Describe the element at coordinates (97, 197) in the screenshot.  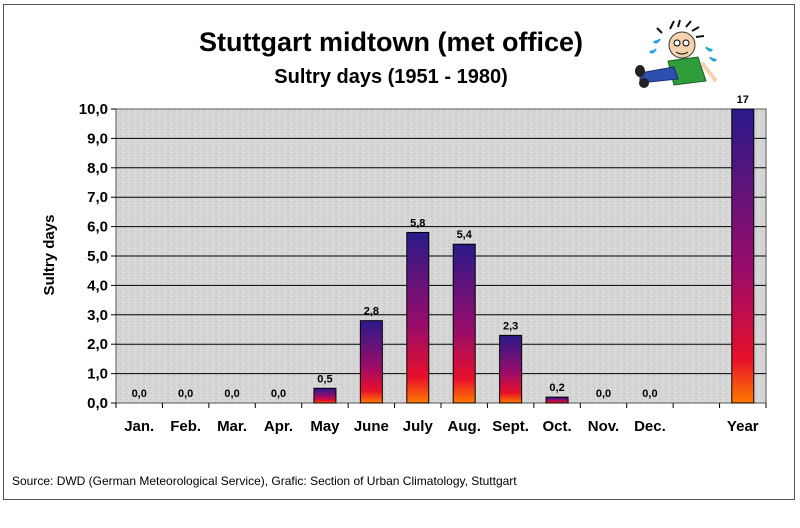
I see `y-tick-label: 7,0` at that location.